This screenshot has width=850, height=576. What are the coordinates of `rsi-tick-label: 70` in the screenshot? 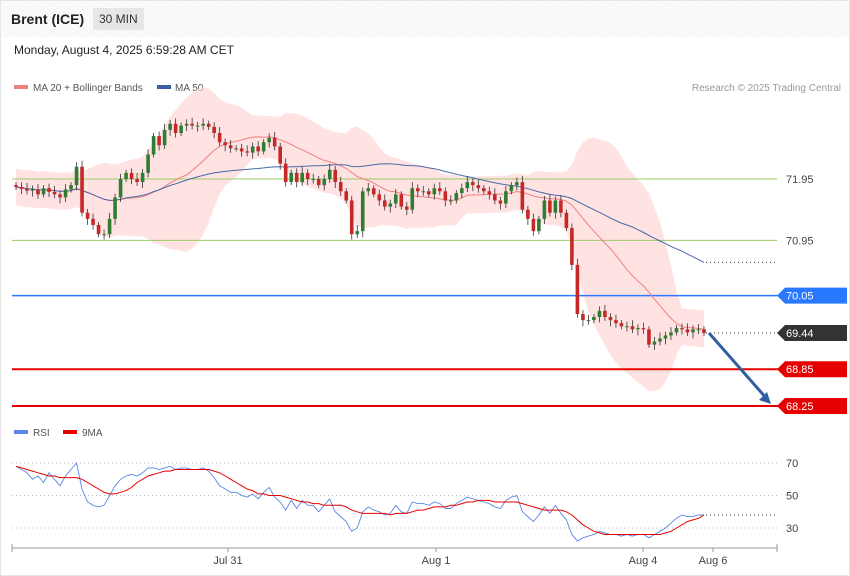 It's located at (792, 464).